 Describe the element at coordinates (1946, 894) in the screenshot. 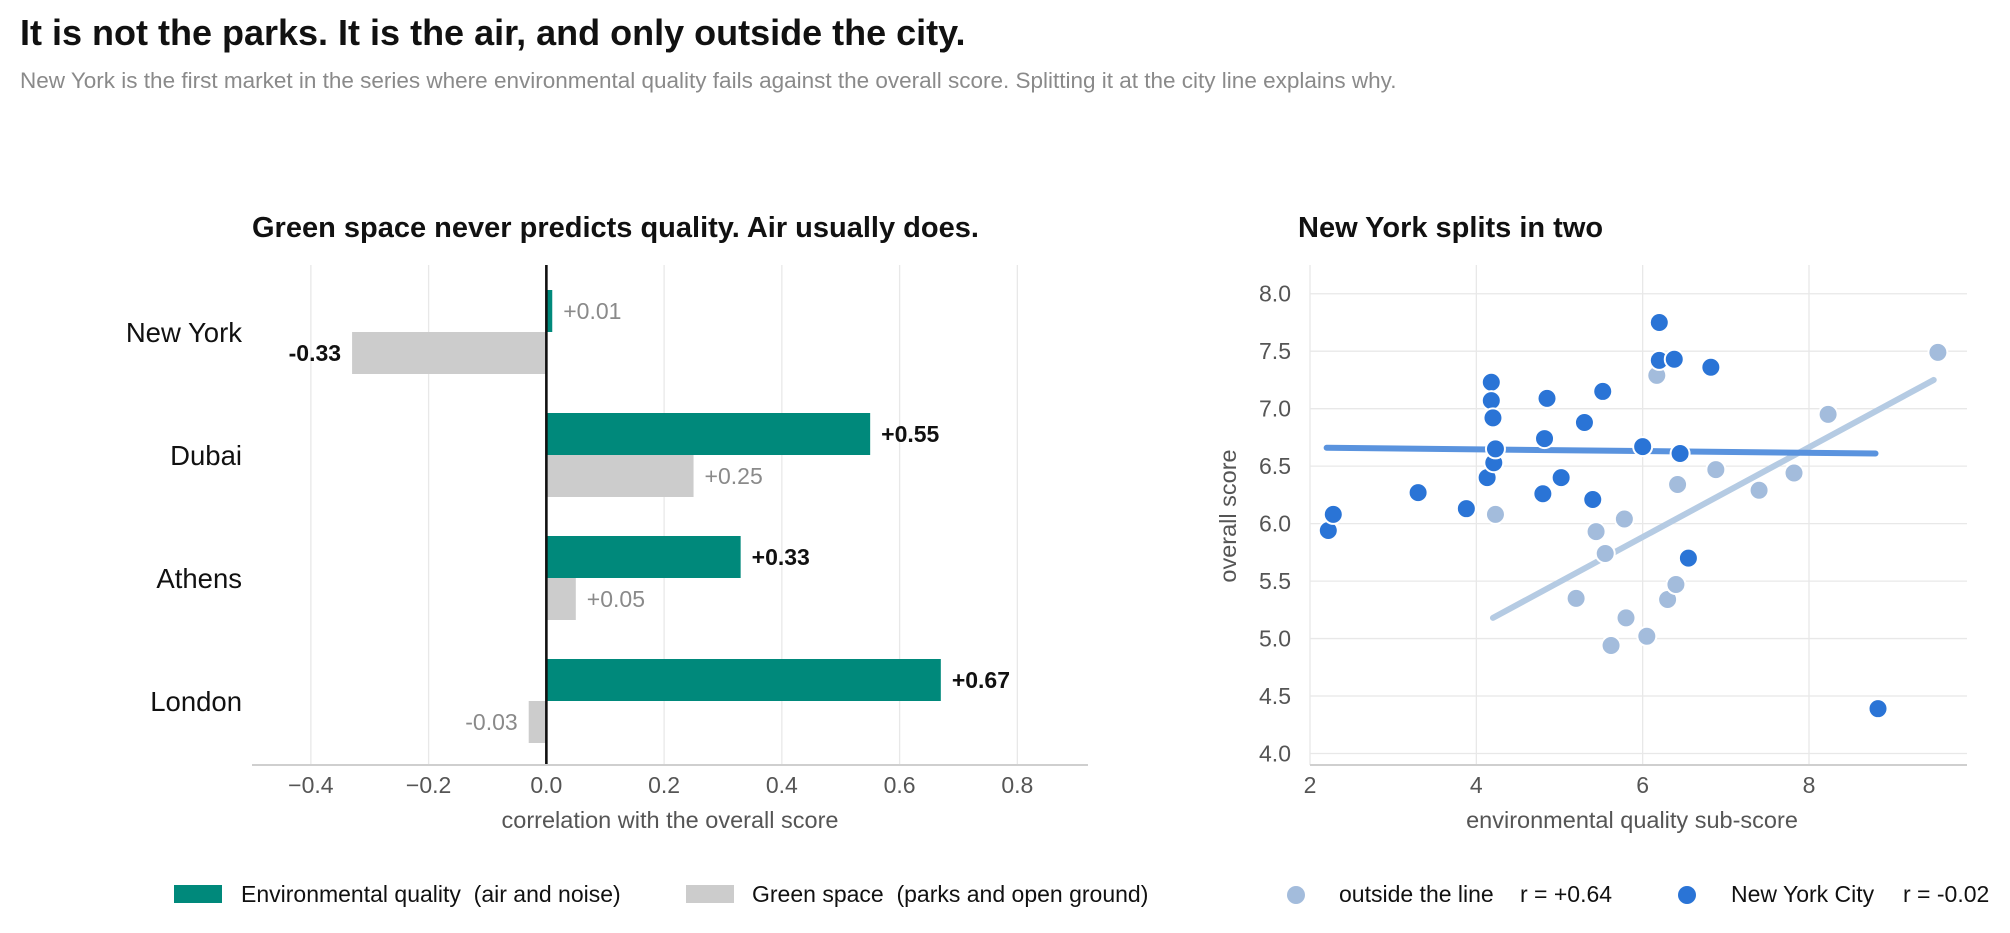

I see `legend-stat-nyc: r = -0.02` at that location.